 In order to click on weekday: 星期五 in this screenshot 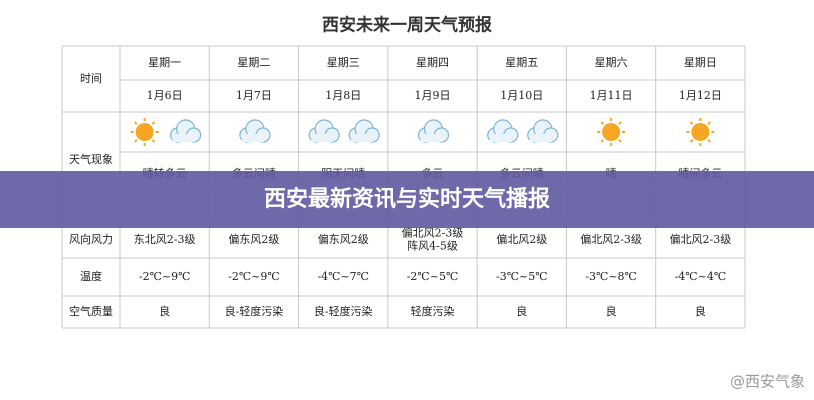, I will do `click(521, 62)`.